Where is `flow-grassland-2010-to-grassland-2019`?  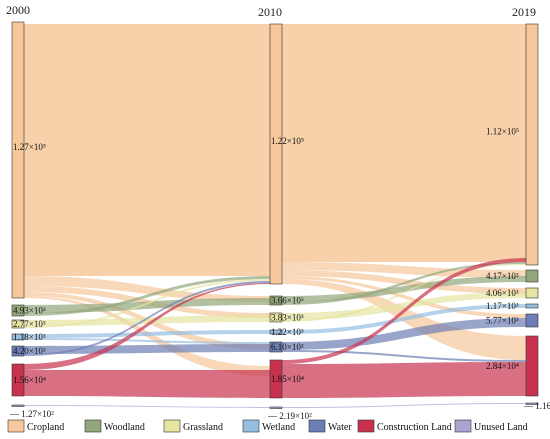 flow-grassland-2010-to-grassland-2019 is located at coordinates (404, 306).